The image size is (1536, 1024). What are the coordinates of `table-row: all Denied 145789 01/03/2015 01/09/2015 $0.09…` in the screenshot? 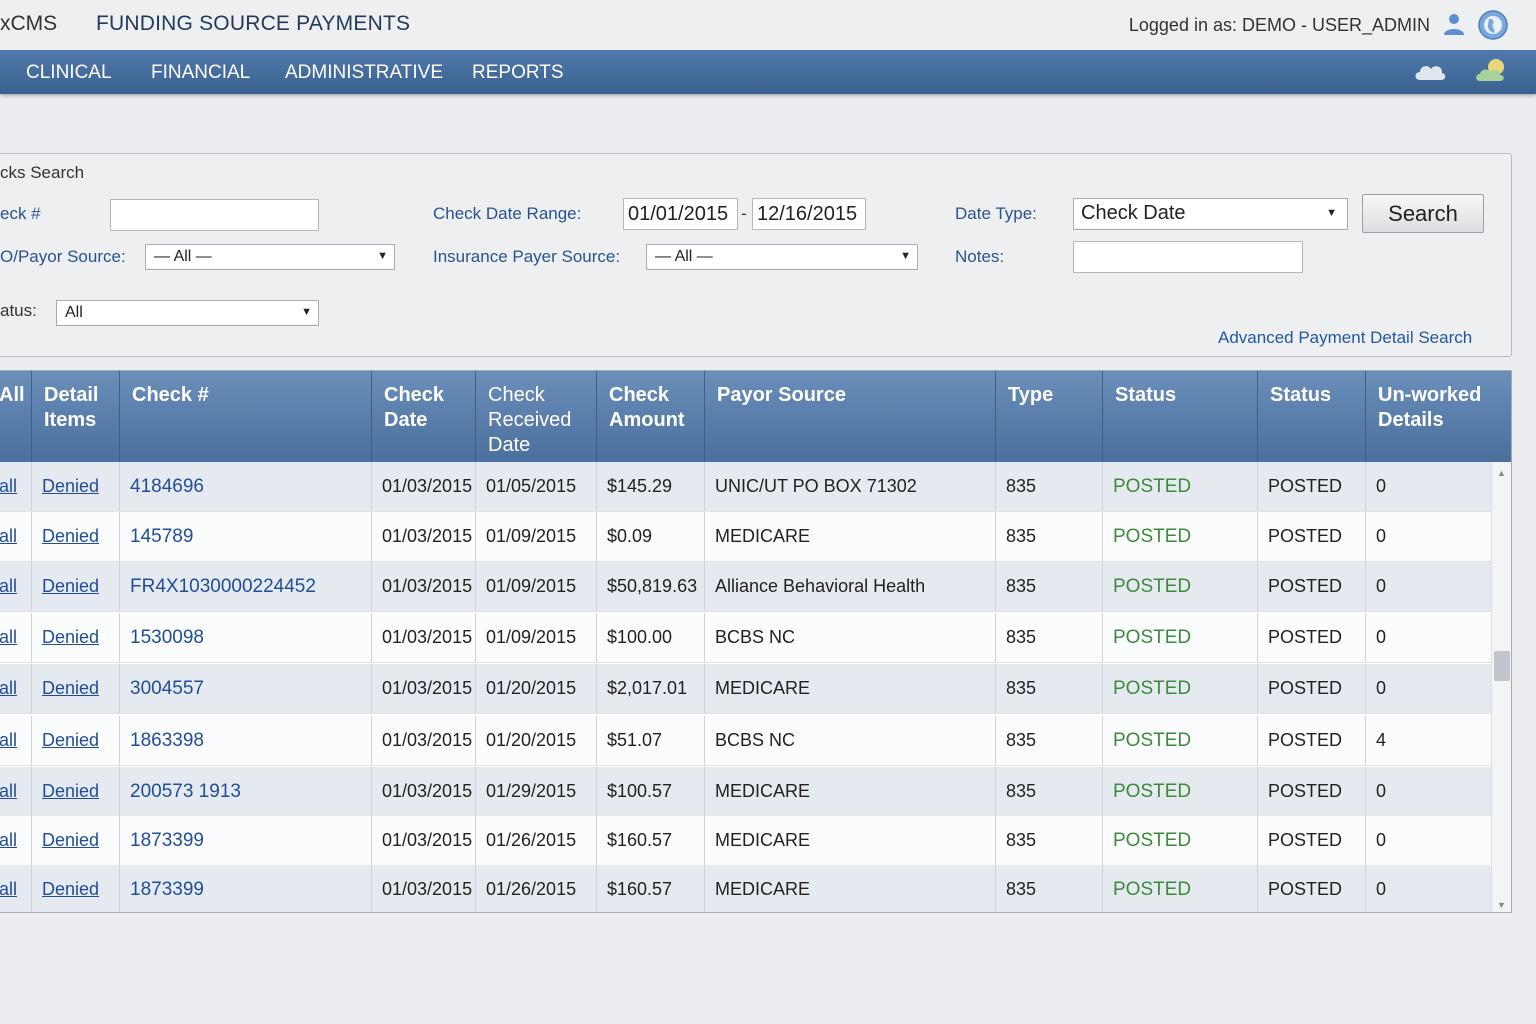 It's located at (746, 537).